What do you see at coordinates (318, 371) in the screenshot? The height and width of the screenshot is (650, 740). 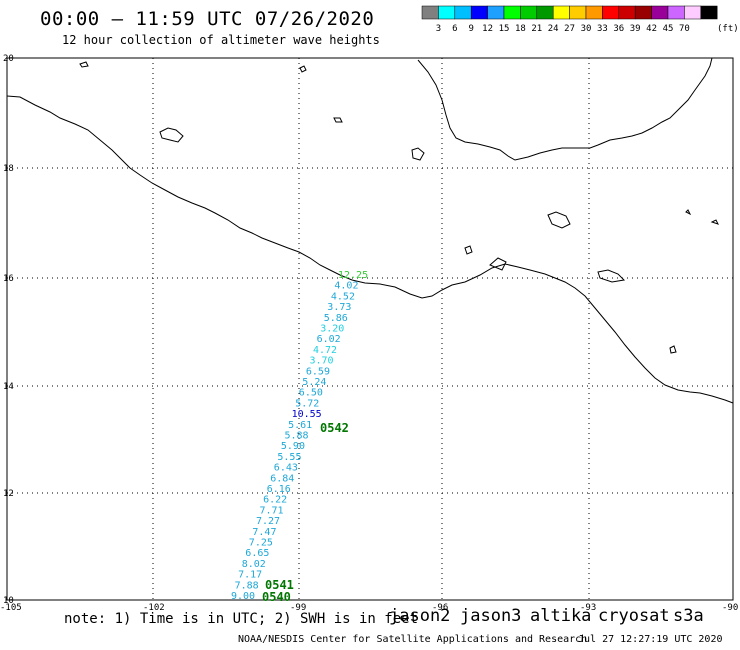 I see `wave-height-label: 6.59` at bounding box center [318, 371].